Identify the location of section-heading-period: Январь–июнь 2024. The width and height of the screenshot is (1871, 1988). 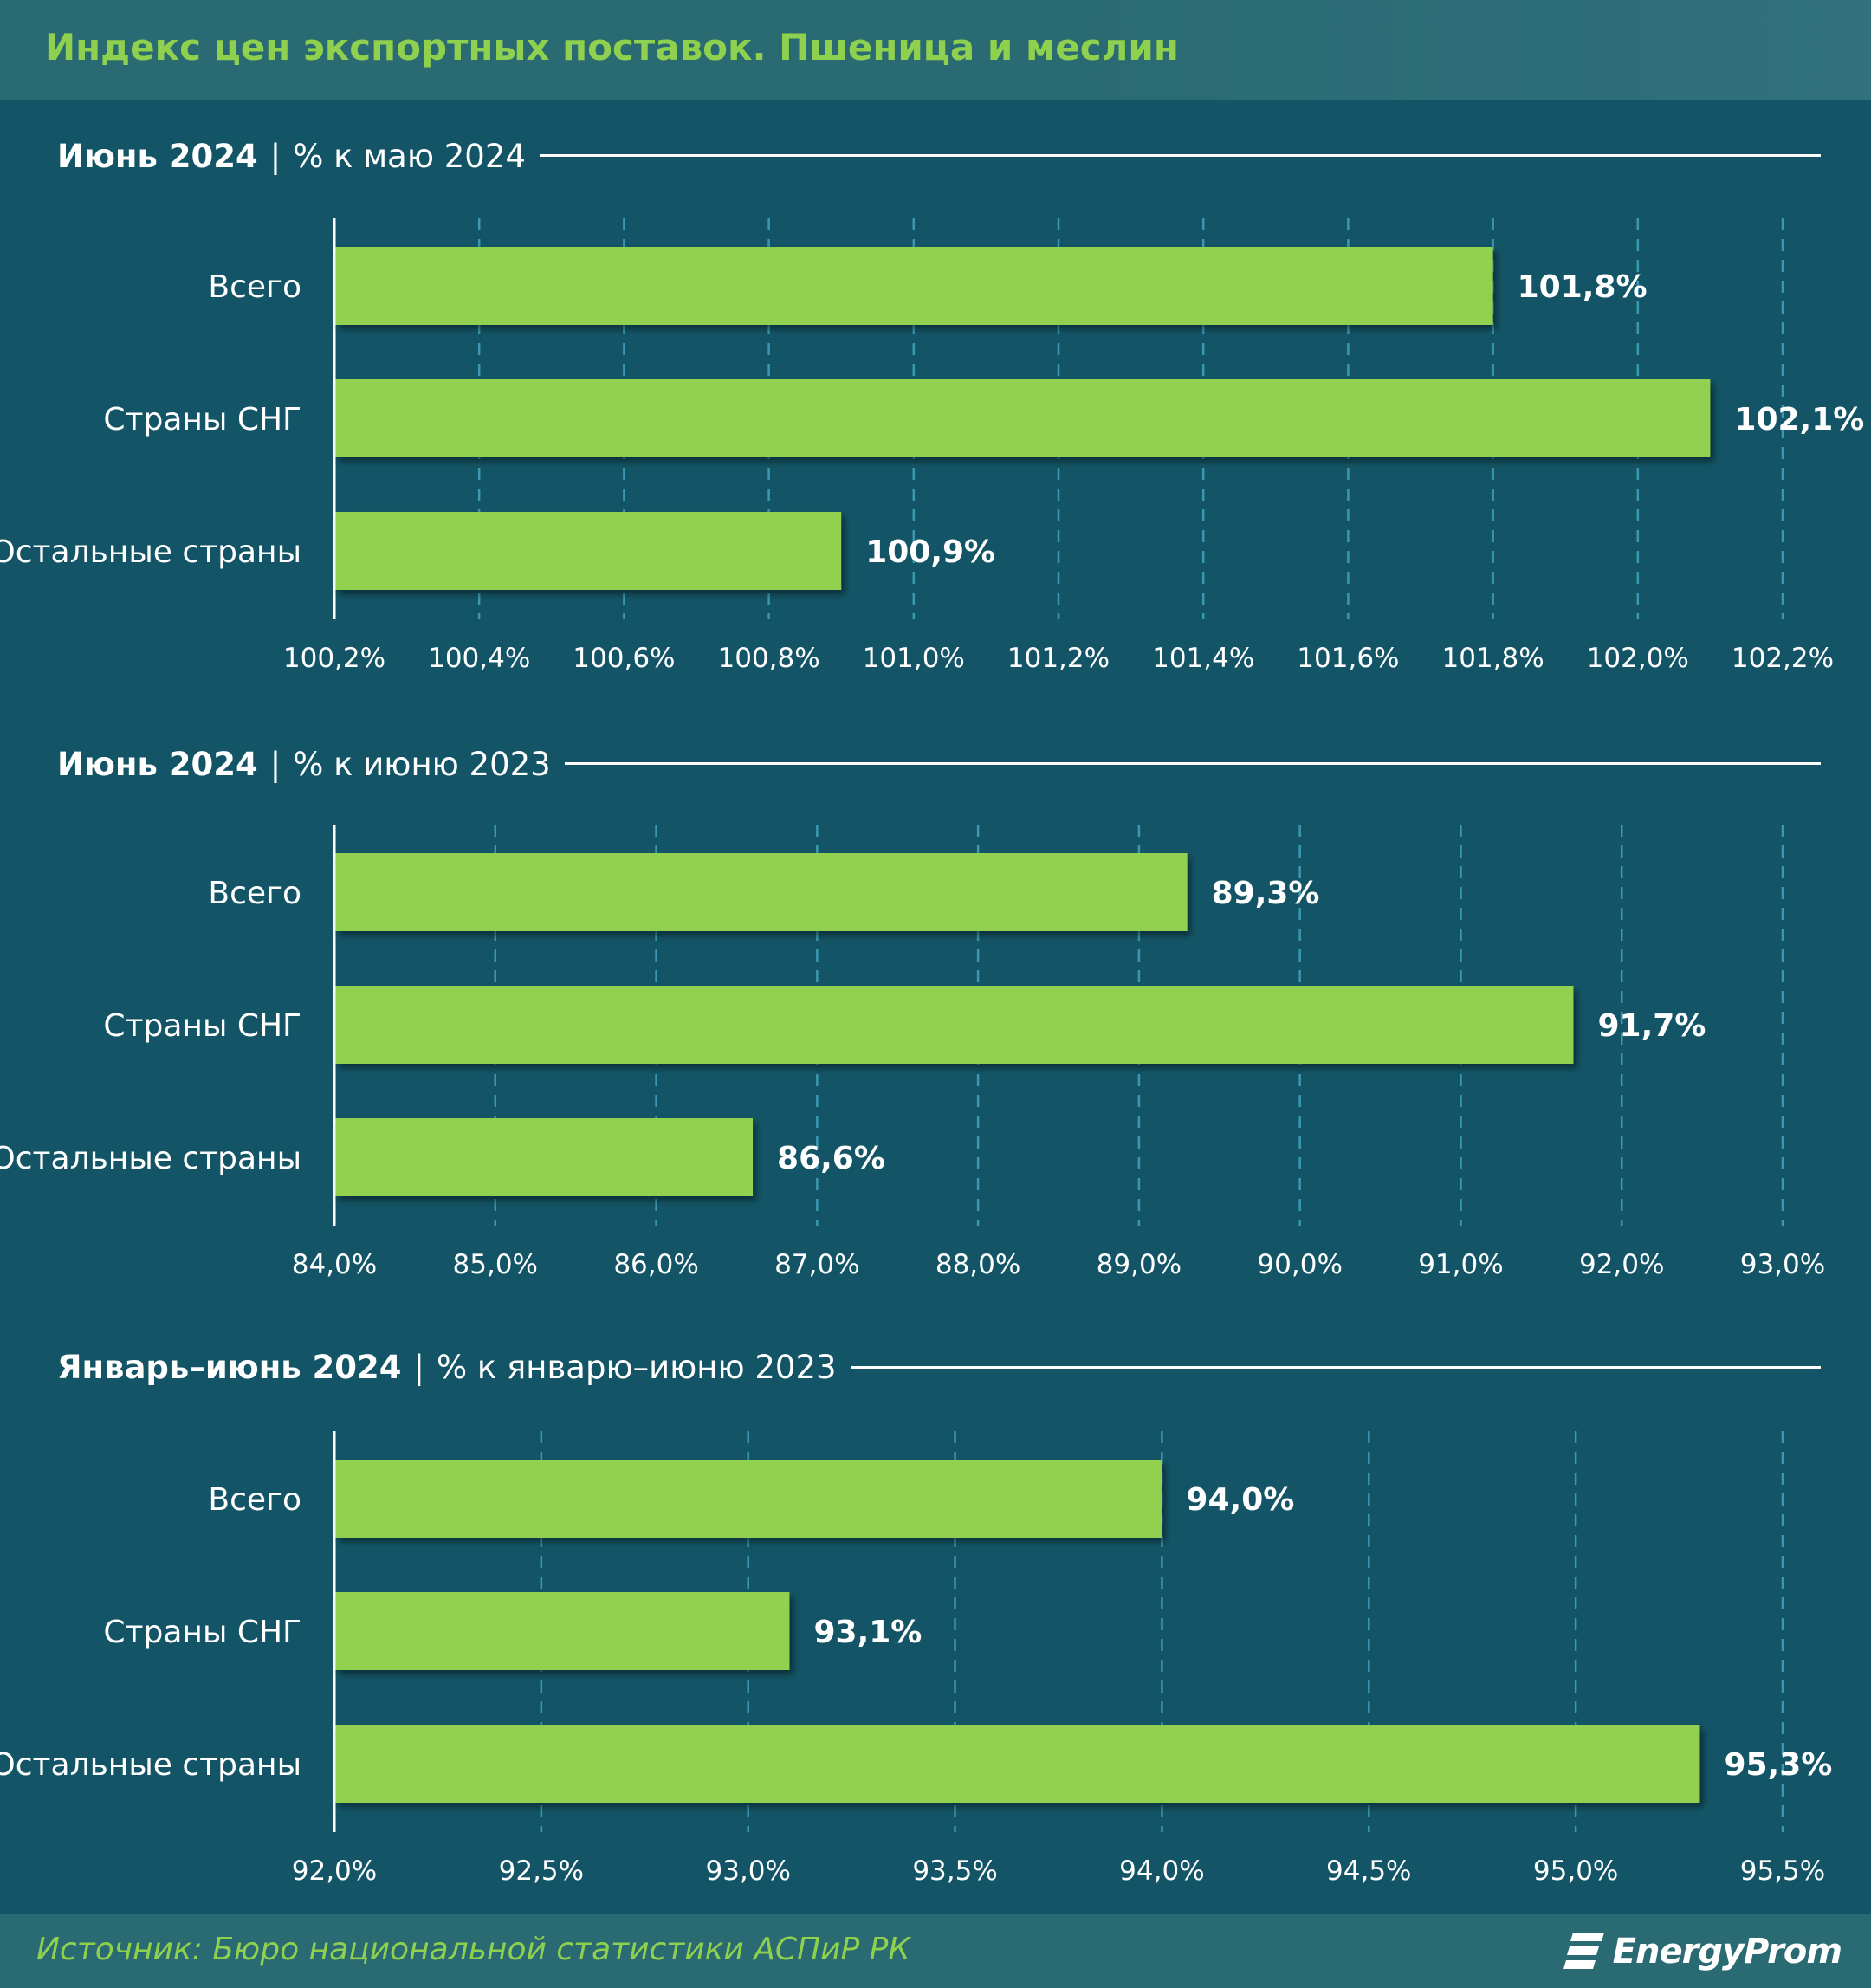
(229, 1367).